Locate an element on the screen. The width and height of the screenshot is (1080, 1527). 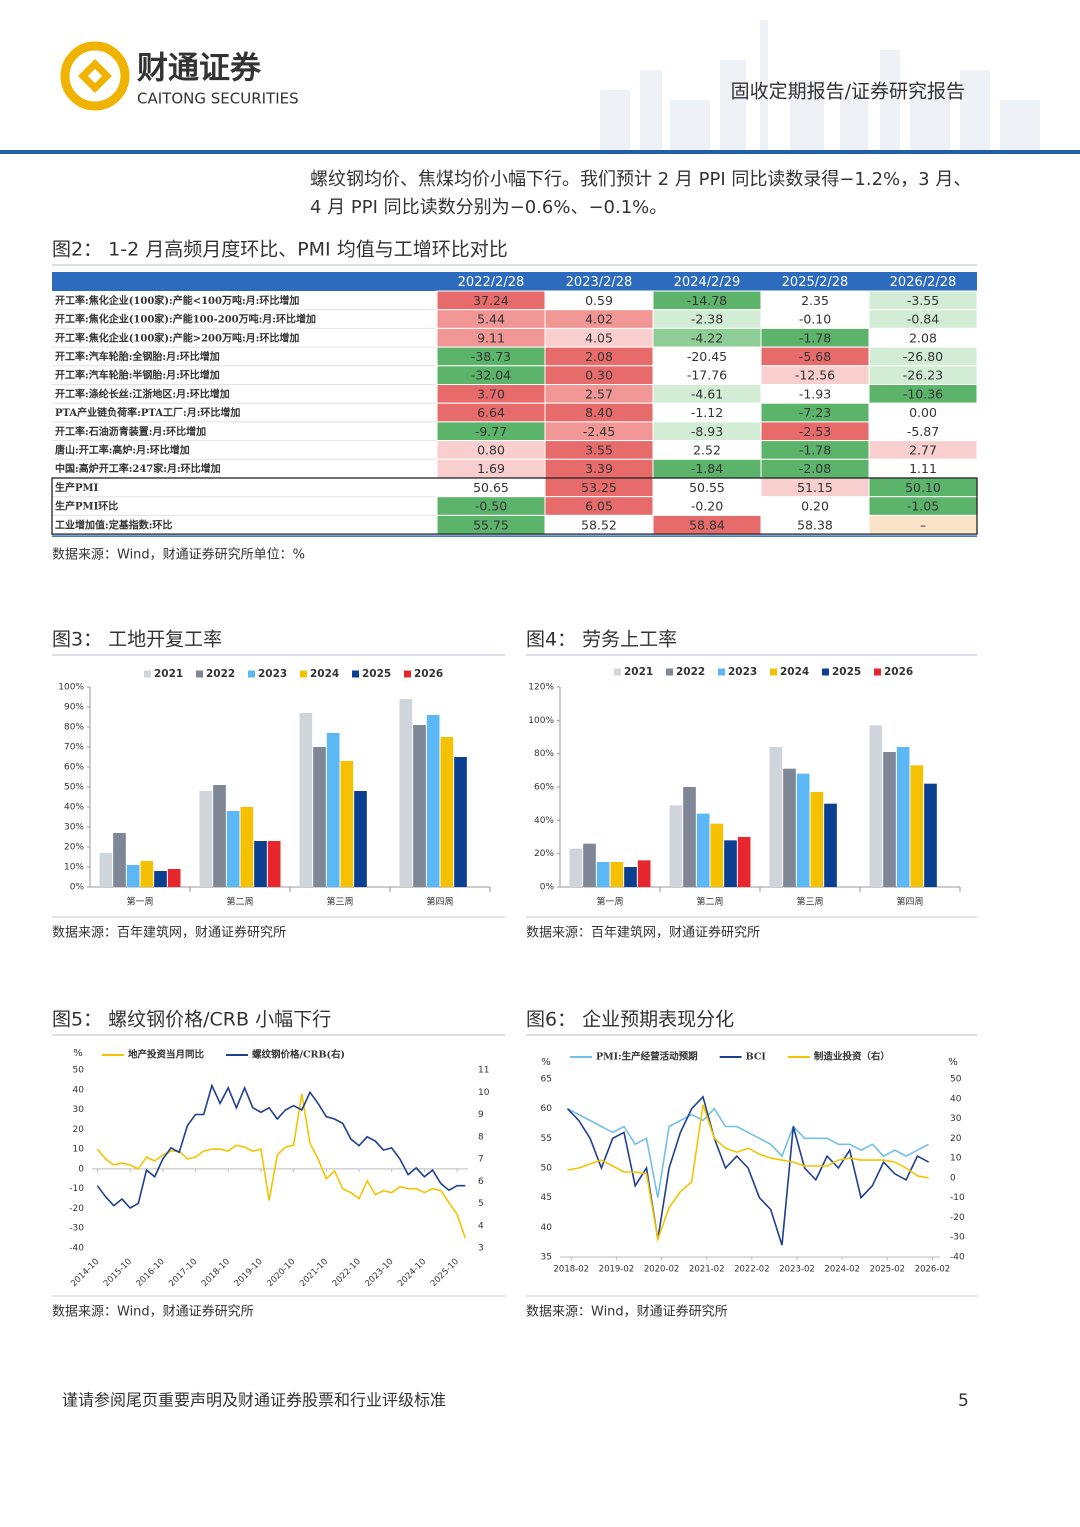
cell-value: 50.10 is located at coordinates (923, 487).